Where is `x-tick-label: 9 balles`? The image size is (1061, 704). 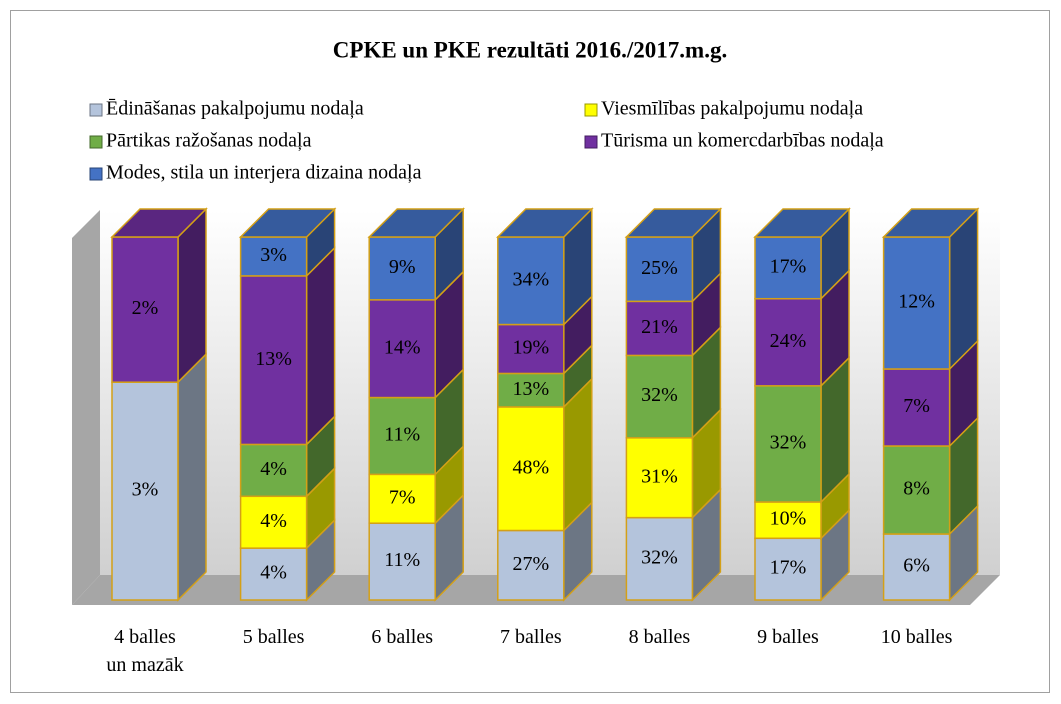 x-tick-label: 9 balles is located at coordinates (788, 637).